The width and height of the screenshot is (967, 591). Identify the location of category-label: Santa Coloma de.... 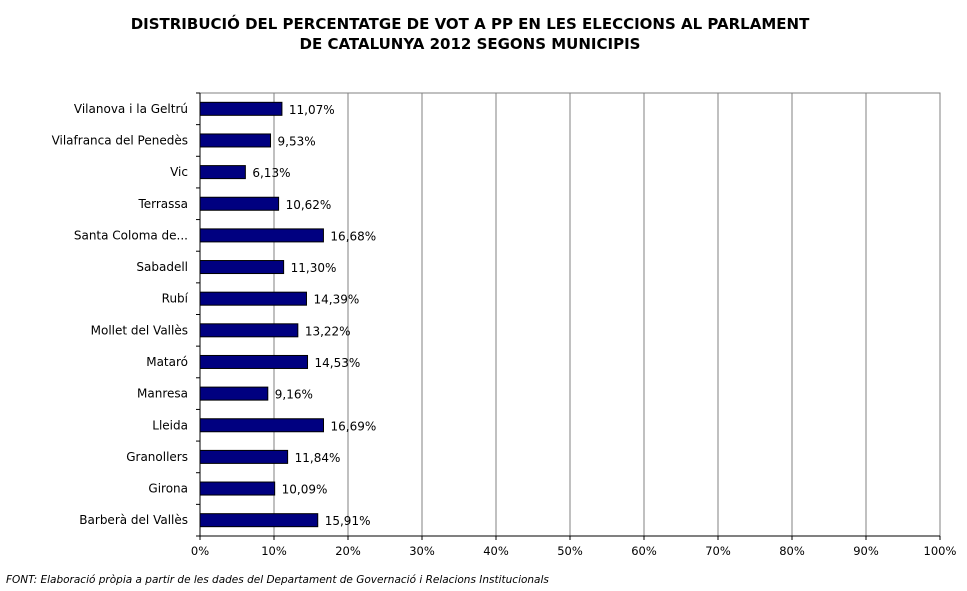
(131, 235).